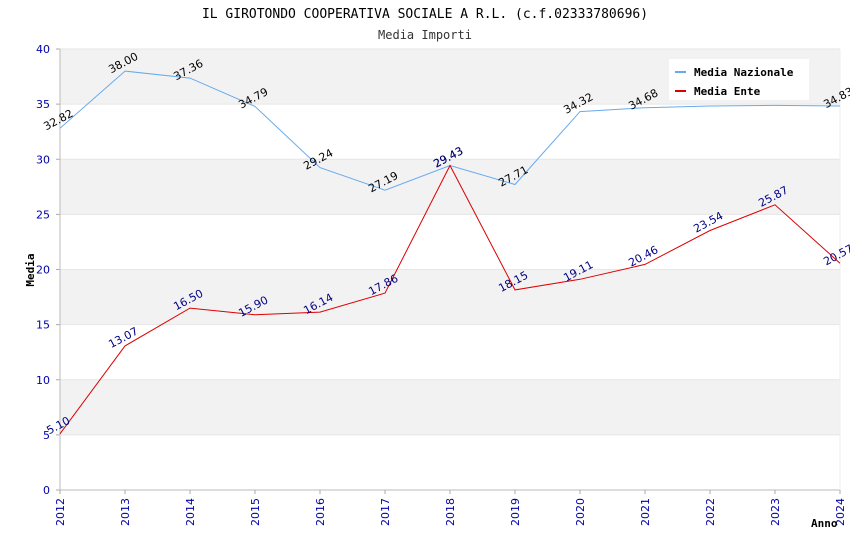 The width and height of the screenshot is (850, 555). What do you see at coordinates (46, 435) in the screenshot?
I see `y-tick-label: 5` at bounding box center [46, 435].